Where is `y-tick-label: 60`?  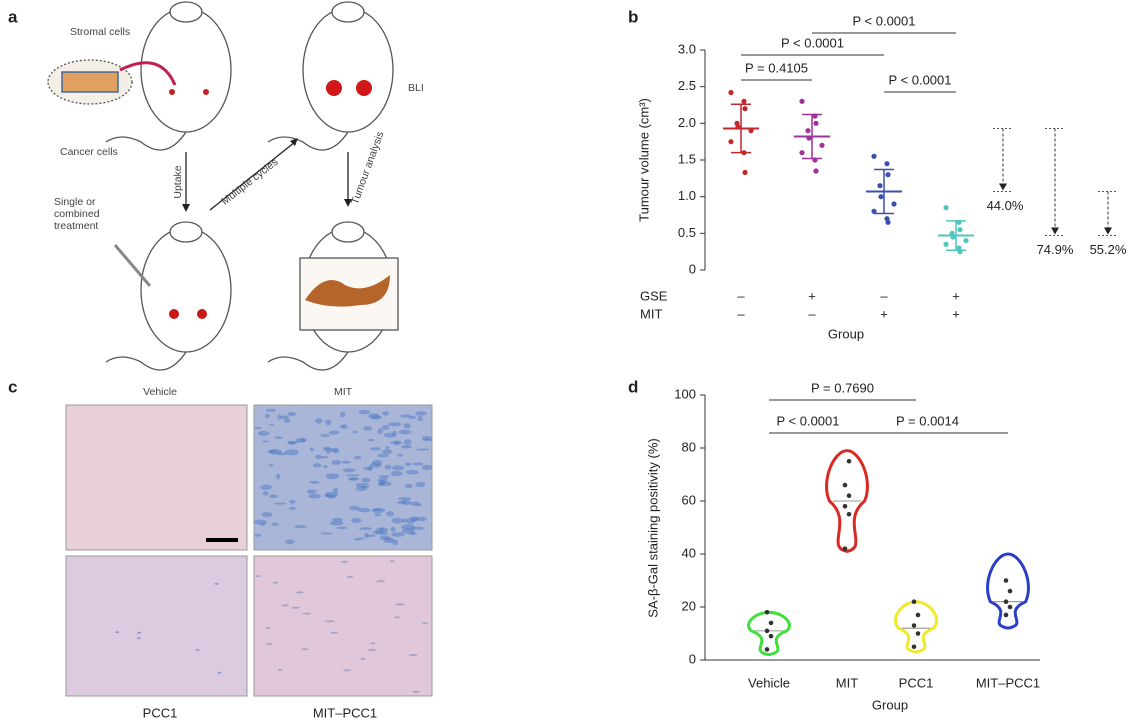 y-tick-label: 60 is located at coordinates (689, 499).